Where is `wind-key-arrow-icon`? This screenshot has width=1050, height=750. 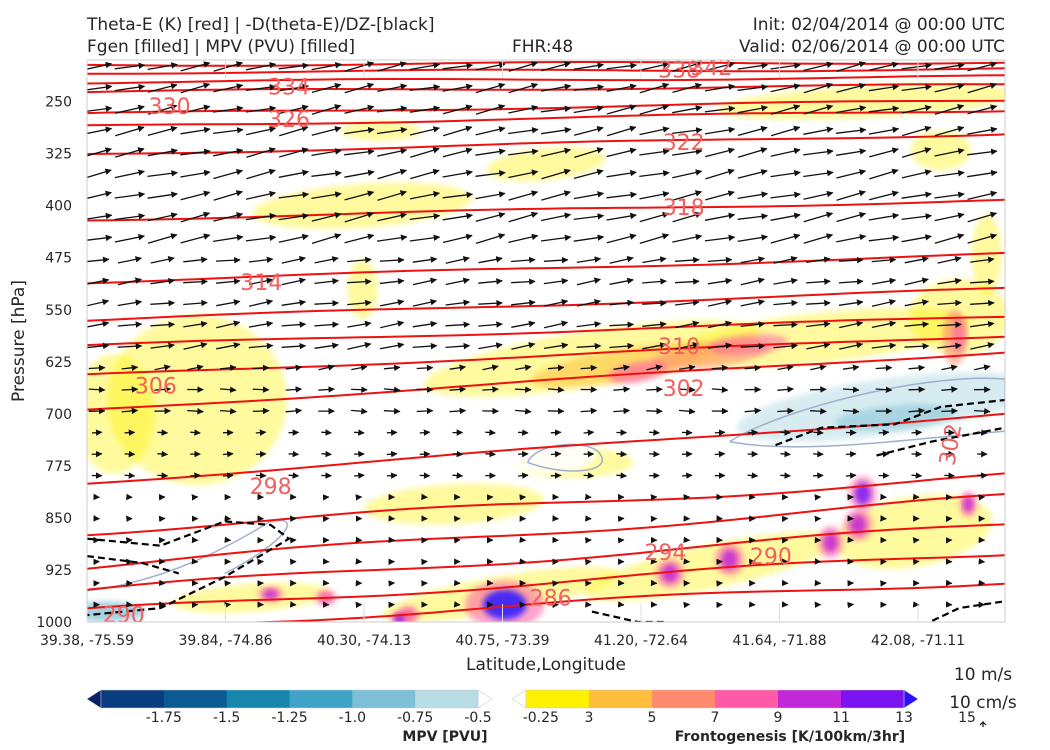
wind-key-arrow-icon is located at coordinates (983, 724).